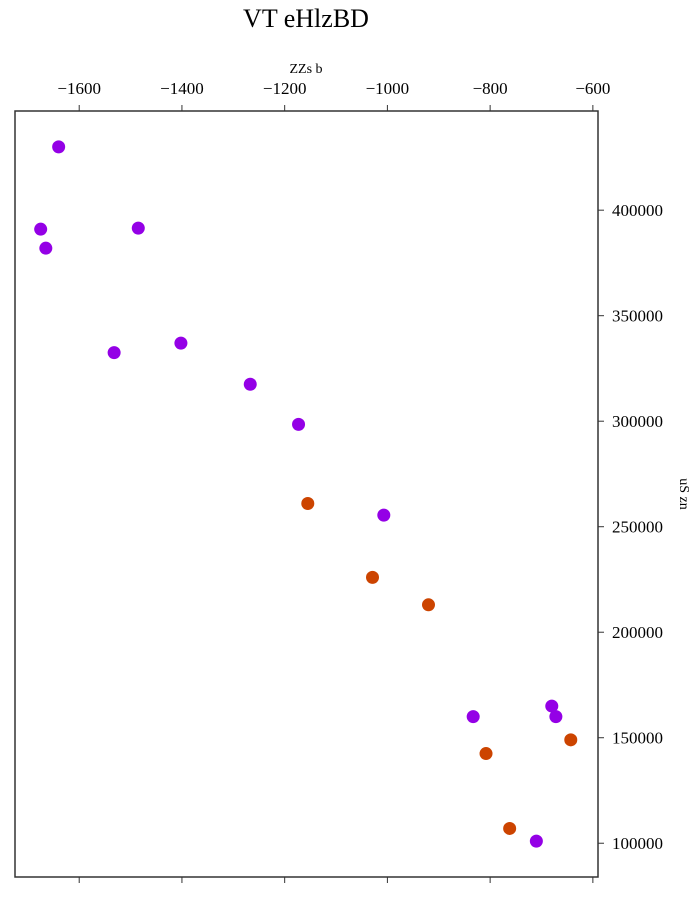  I want to click on y-tick-label: 100000, so click(637, 843).